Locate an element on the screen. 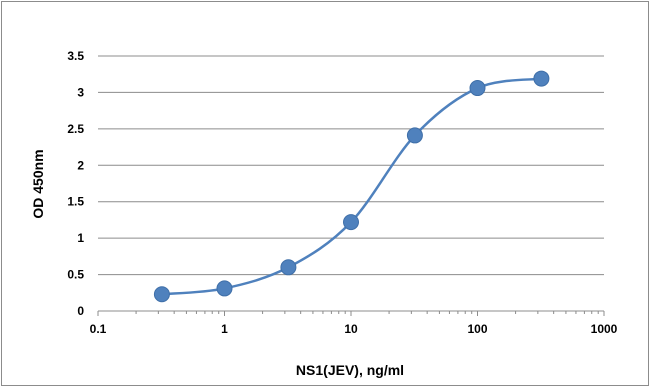  x-tick-label: 10 is located at coordinates (351, 329).